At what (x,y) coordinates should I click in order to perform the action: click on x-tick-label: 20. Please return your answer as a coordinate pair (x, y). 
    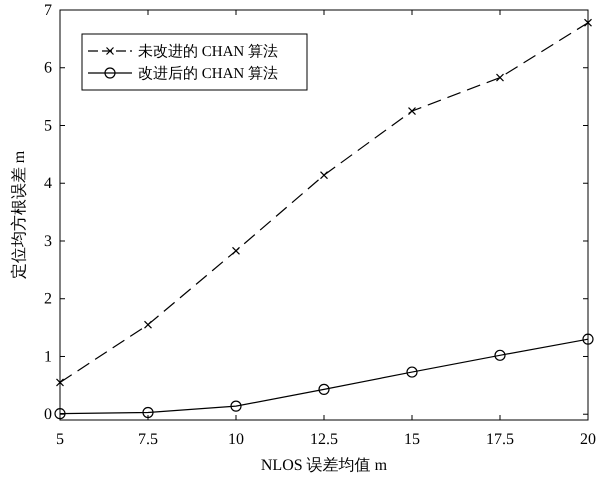
    Looking at the image, I should click on (588, 439).